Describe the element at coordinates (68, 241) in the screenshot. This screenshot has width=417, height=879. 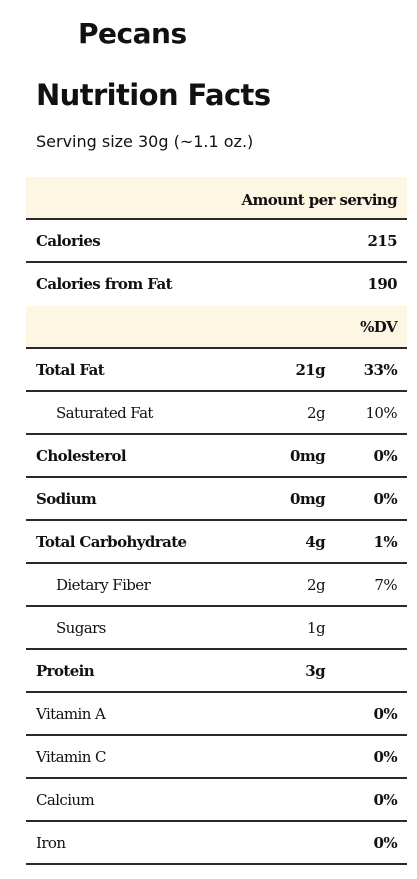
I see `calories-label: Calories` at that location.